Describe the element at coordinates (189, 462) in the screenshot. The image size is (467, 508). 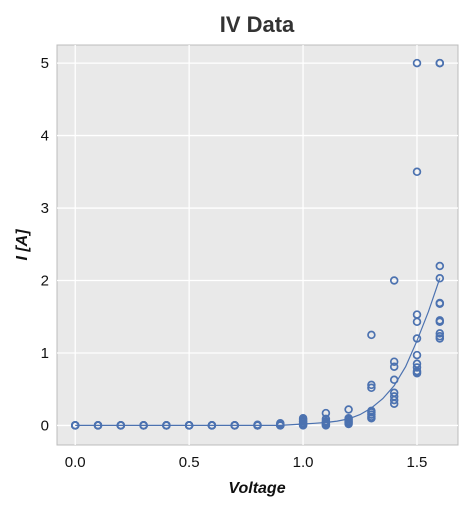
I see `x-tick-label: 0.5` at that location.